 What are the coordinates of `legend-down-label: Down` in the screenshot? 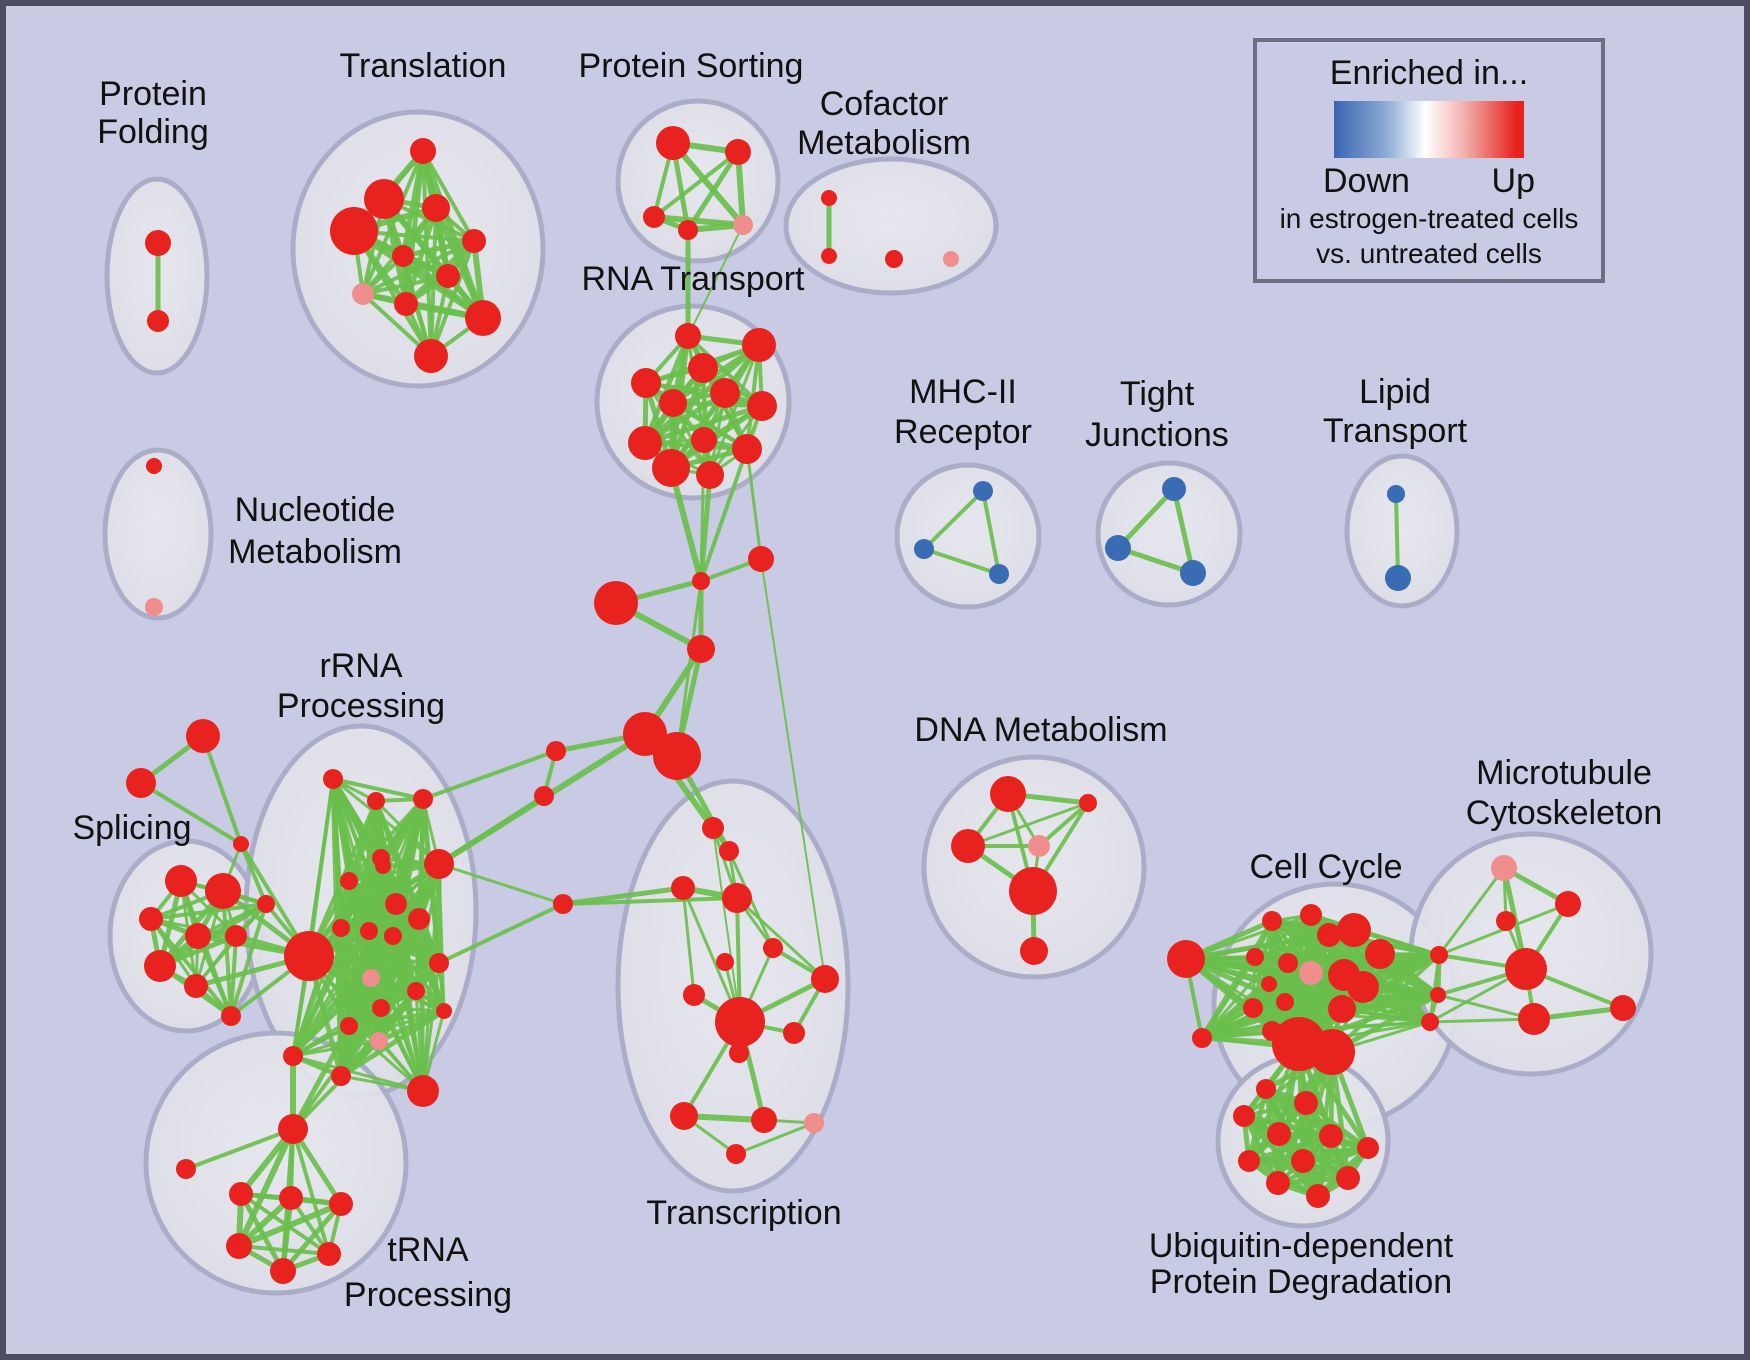 It's located at (1366, 181).